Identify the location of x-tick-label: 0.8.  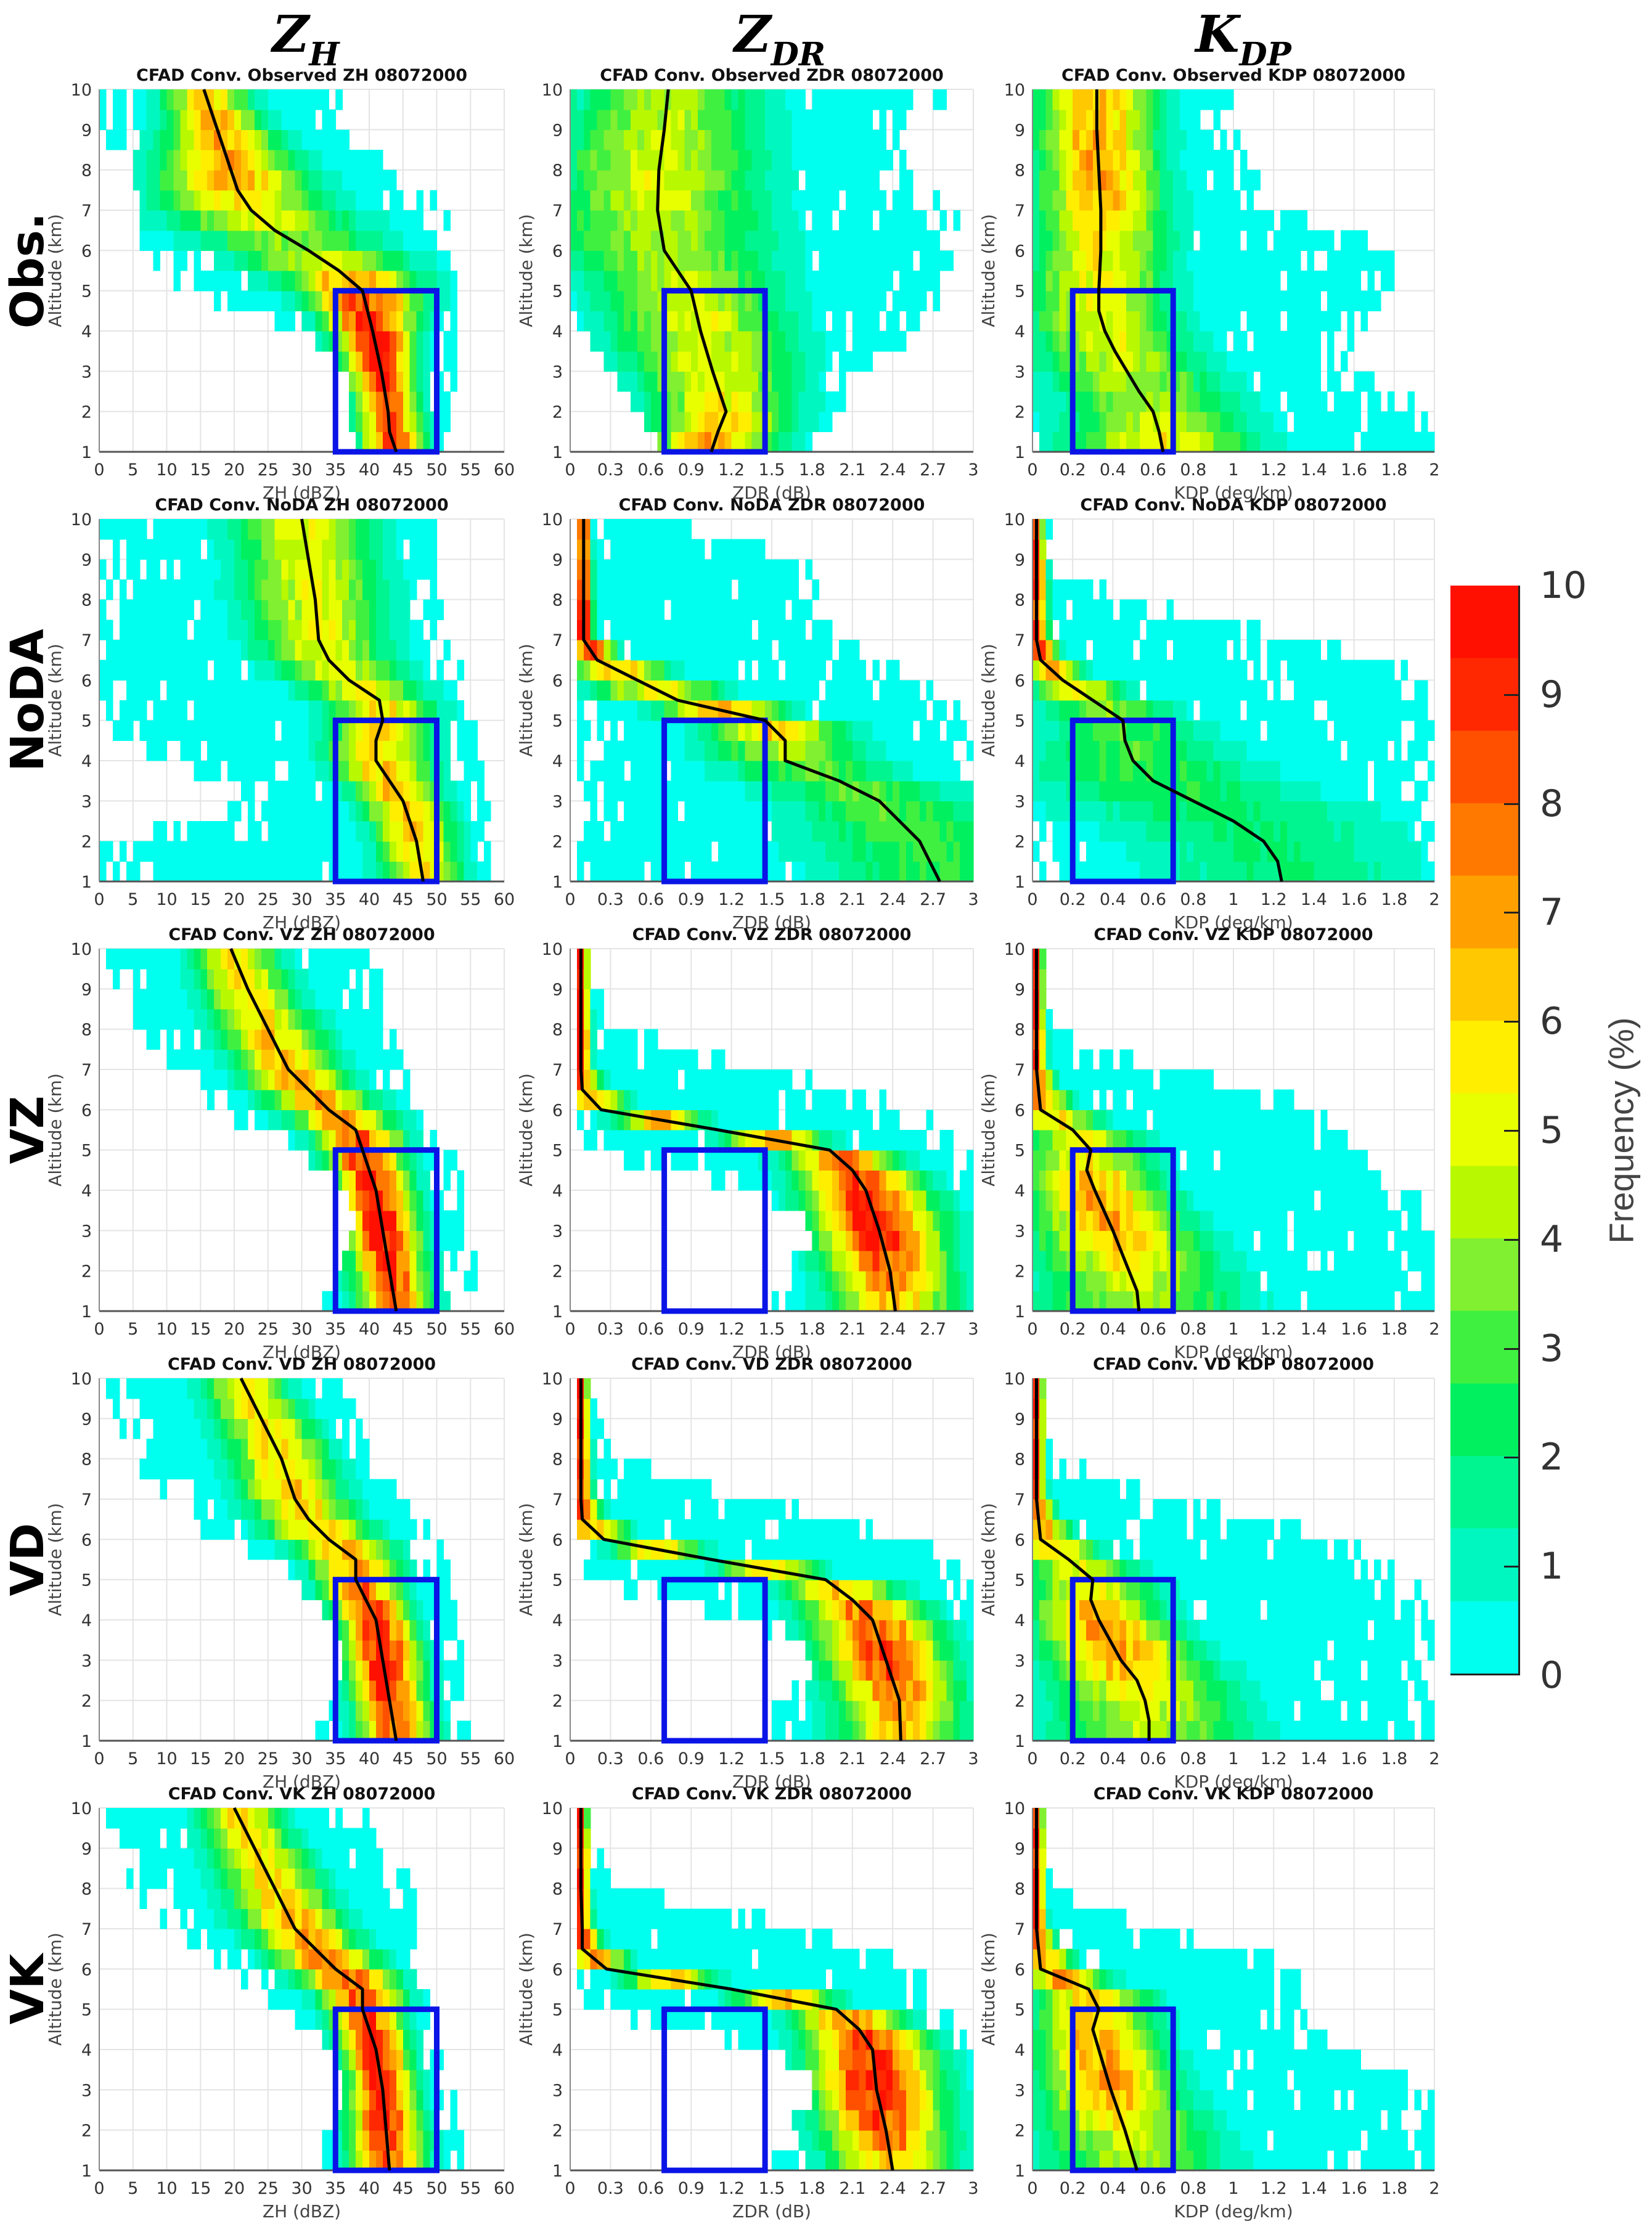
(1193, 1329).